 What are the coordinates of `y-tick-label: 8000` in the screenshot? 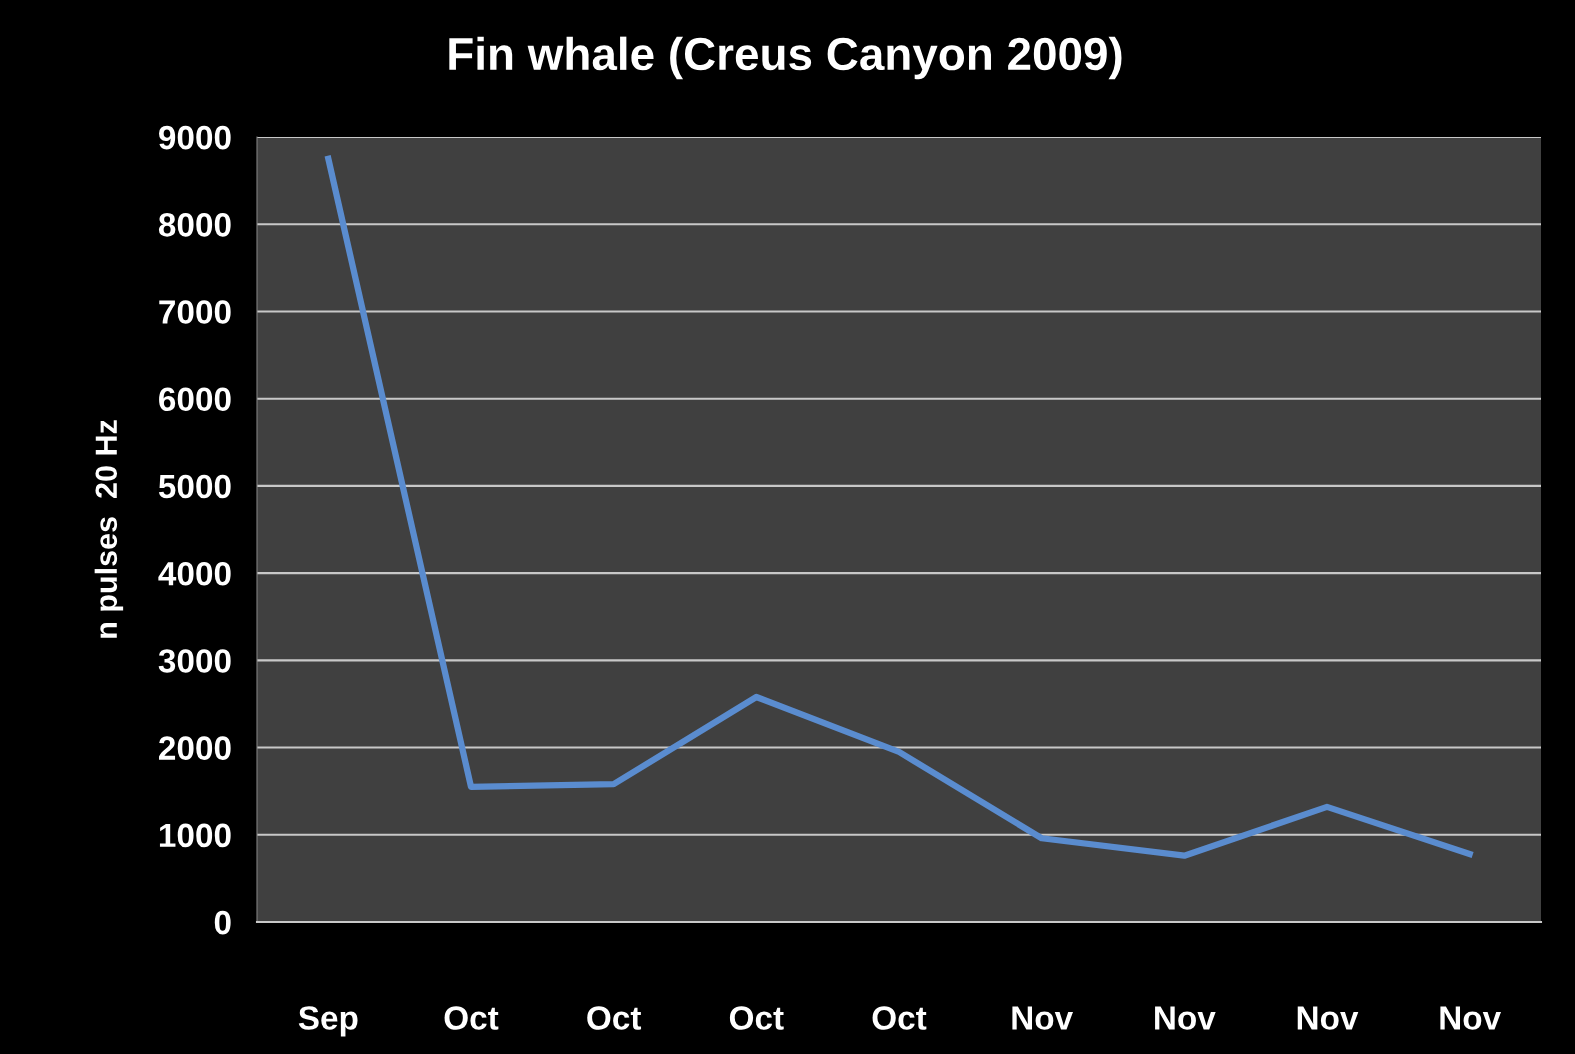 It's located at (194, 225).